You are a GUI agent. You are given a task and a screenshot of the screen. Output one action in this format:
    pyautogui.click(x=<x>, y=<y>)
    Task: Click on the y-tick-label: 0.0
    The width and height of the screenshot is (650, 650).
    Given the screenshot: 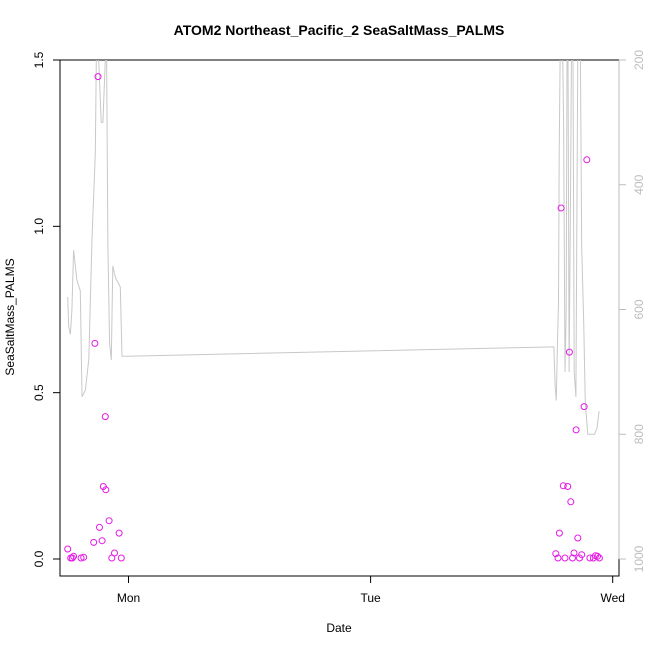 What is the action you would take?
    pyautogui.click(x=39, y=558)
    